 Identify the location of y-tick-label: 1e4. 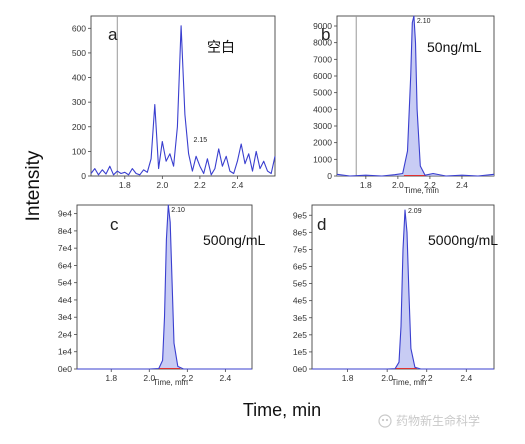
(65, 352).